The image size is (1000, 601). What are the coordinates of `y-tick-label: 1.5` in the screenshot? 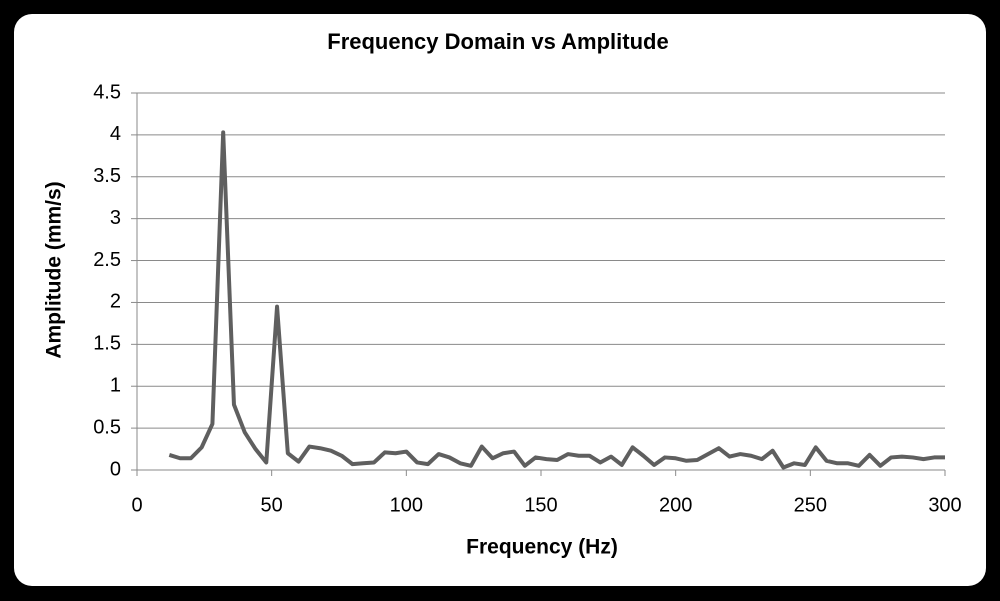 It's located at (107, 344).